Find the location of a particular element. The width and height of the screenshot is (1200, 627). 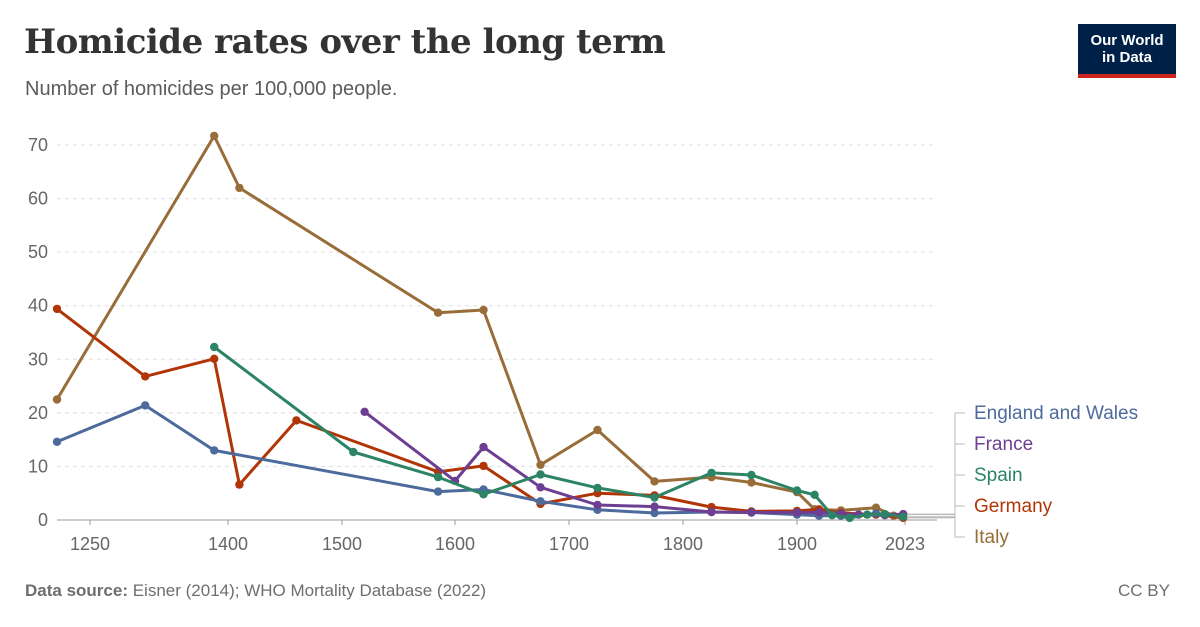

x-tick-label: 1250 is located at coordinates (90, 544).